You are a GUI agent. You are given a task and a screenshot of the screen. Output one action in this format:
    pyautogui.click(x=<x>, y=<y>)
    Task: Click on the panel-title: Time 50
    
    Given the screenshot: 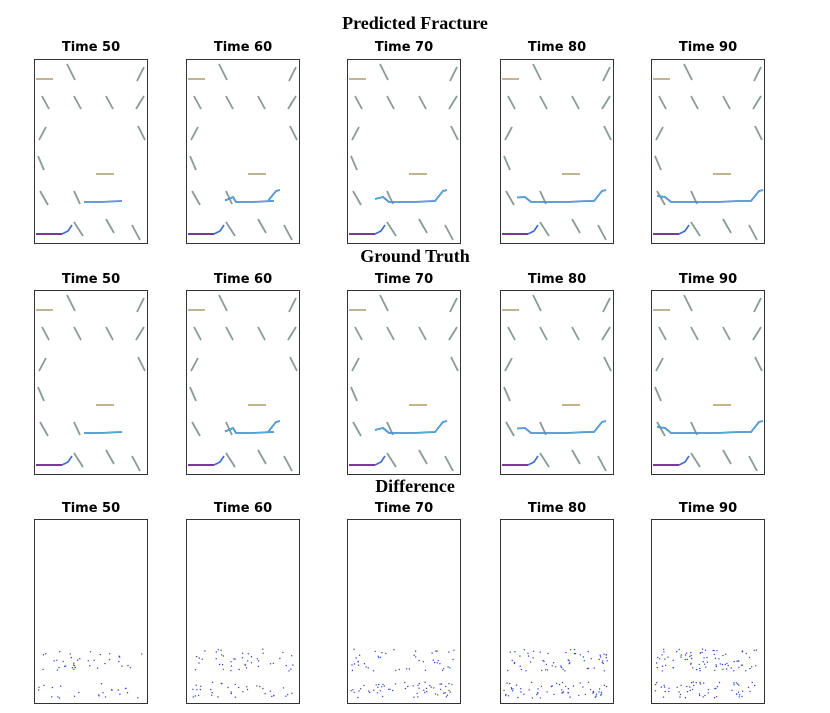 What is the action you would take?
    pyautogui.click(x=91, y=279)
    